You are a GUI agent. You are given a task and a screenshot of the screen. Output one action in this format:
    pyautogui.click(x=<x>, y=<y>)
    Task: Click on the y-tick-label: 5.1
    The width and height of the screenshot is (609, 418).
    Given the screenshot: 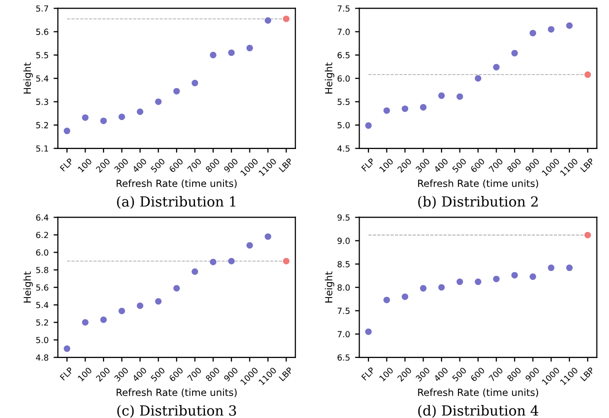 What is the action you would take?
    pyautogui.click(x=42, y=148)
    